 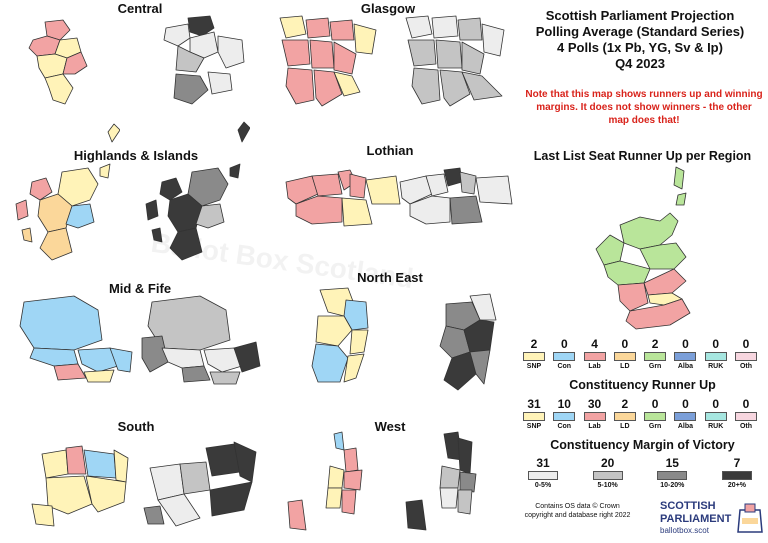 What do you see at coordinates (455, 61) in the screenshot?
I see `glasgow-margin-map` at bounding box center [455, 61].